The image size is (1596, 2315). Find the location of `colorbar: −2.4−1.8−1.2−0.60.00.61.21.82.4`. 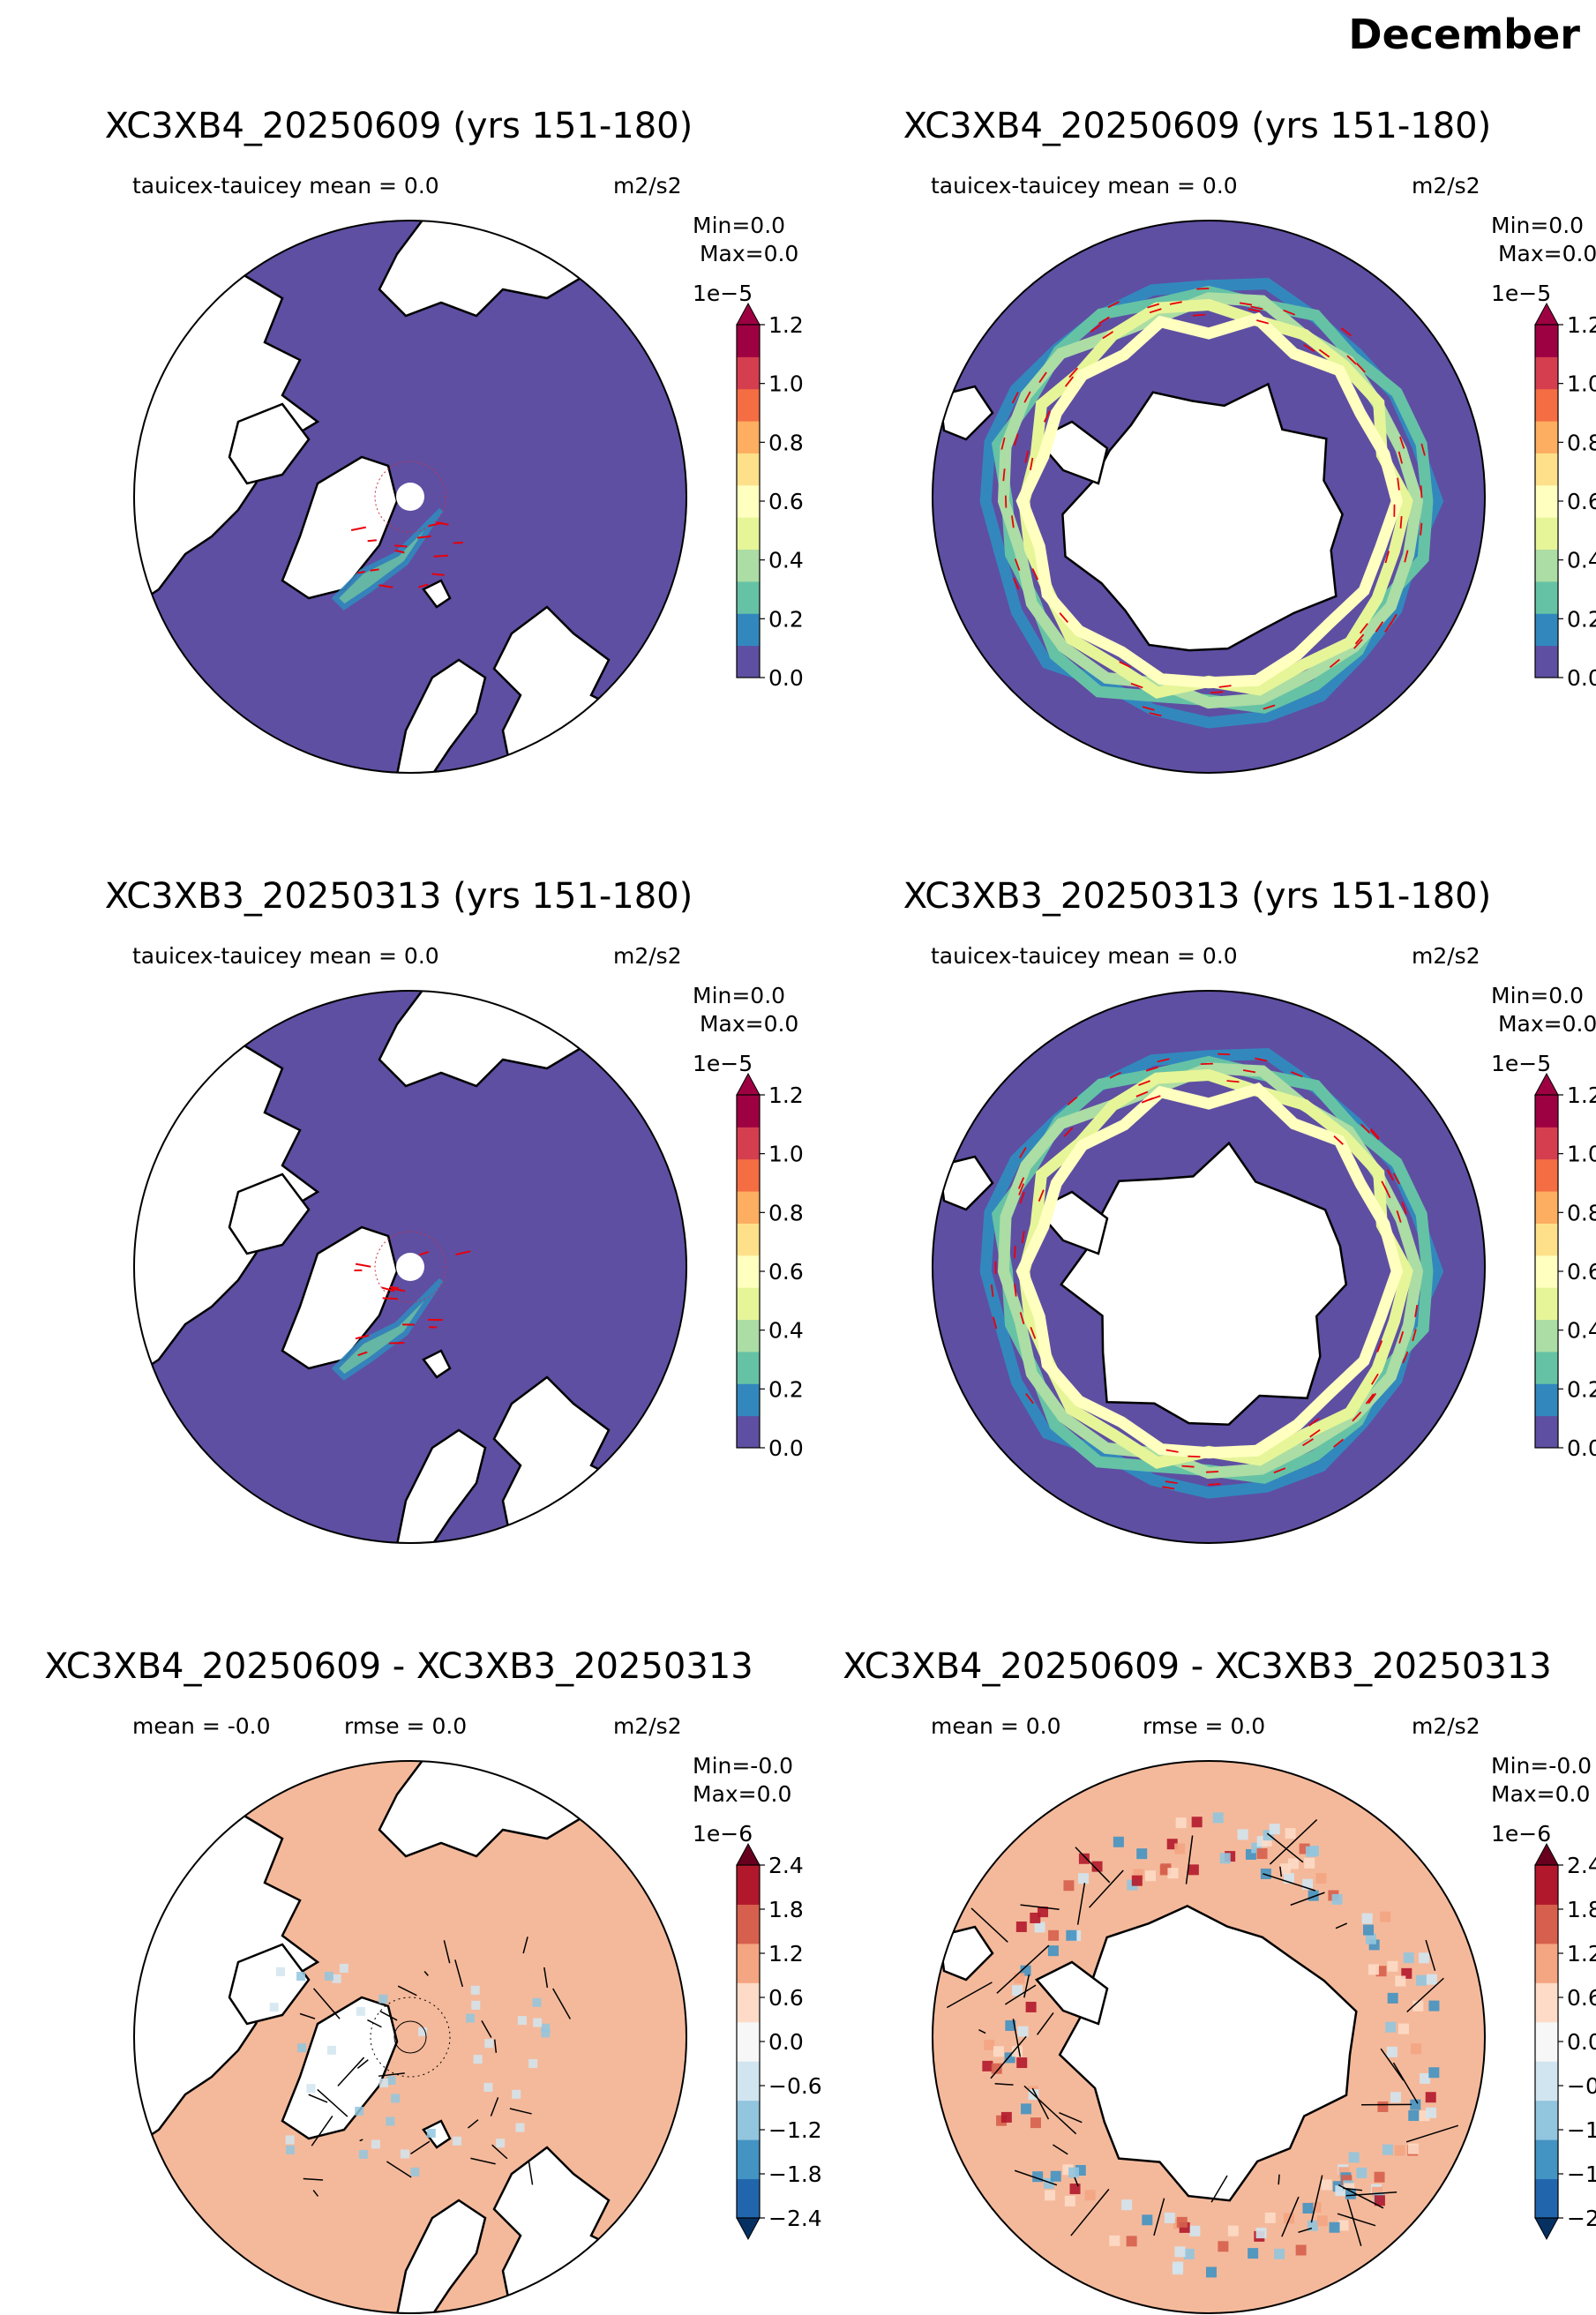

colorbar: −2.4−1.8−1.2−0.60.00.61.21.82.4 is located at coordinates (1565, 2047).